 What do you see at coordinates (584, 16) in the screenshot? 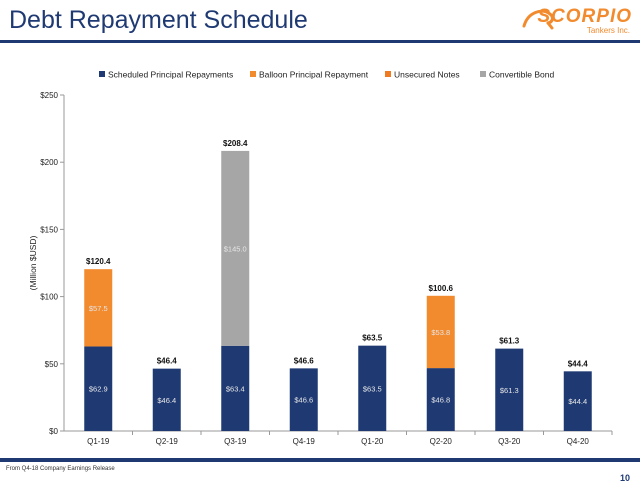
I see `logo-wordmark: SCORPIO` at bounding box center [584, 16].